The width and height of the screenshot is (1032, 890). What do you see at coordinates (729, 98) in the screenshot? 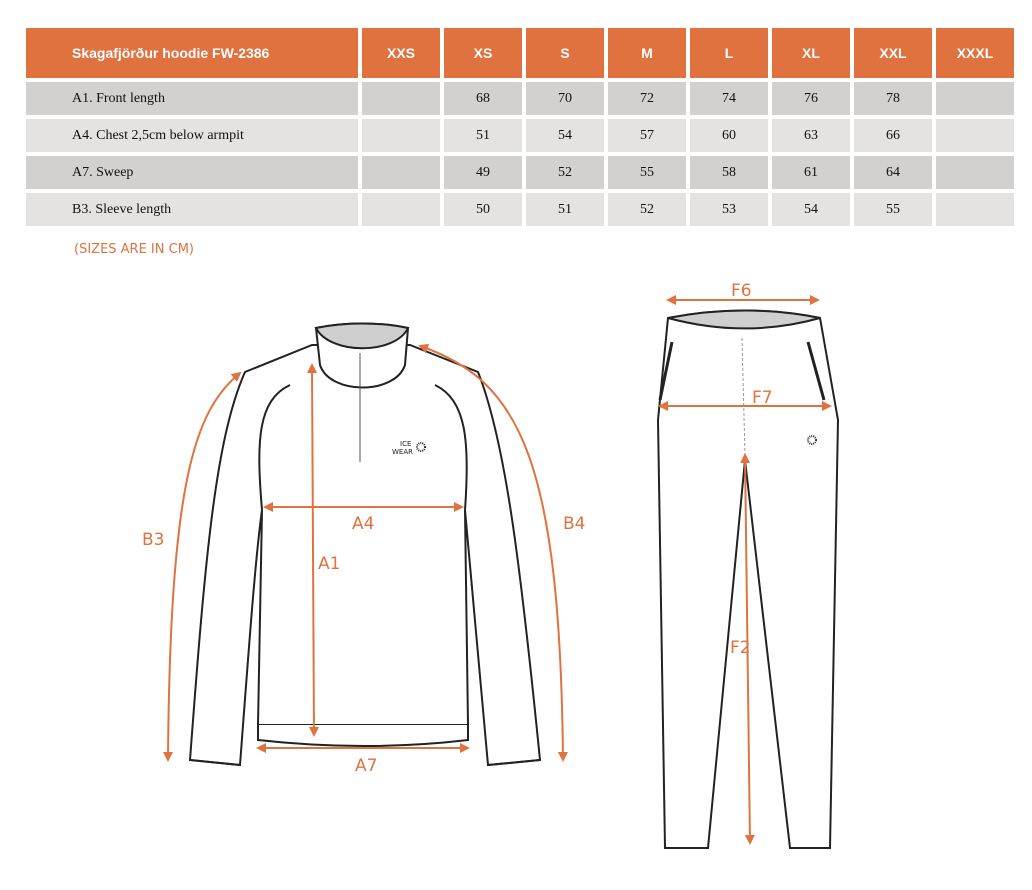
I see `measurement-value: 74` at bounding box center [729, 98].